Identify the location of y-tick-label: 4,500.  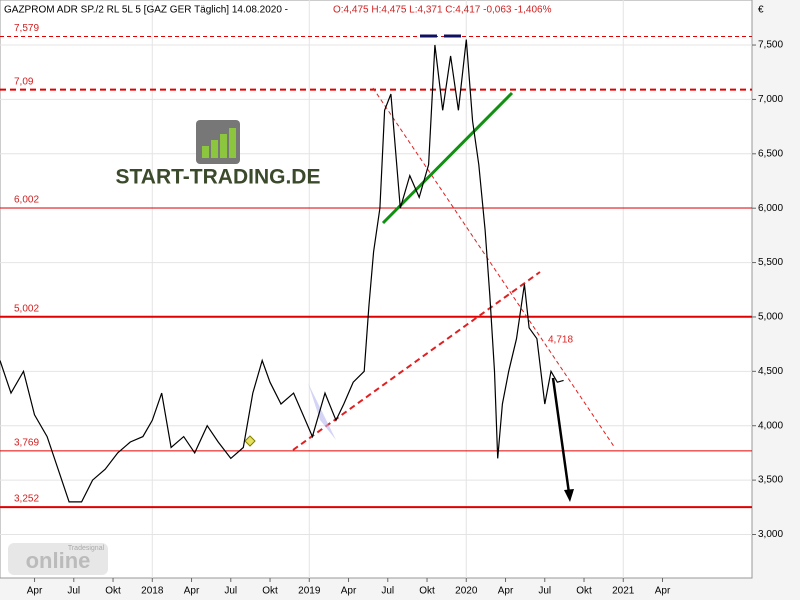
(770, 371).